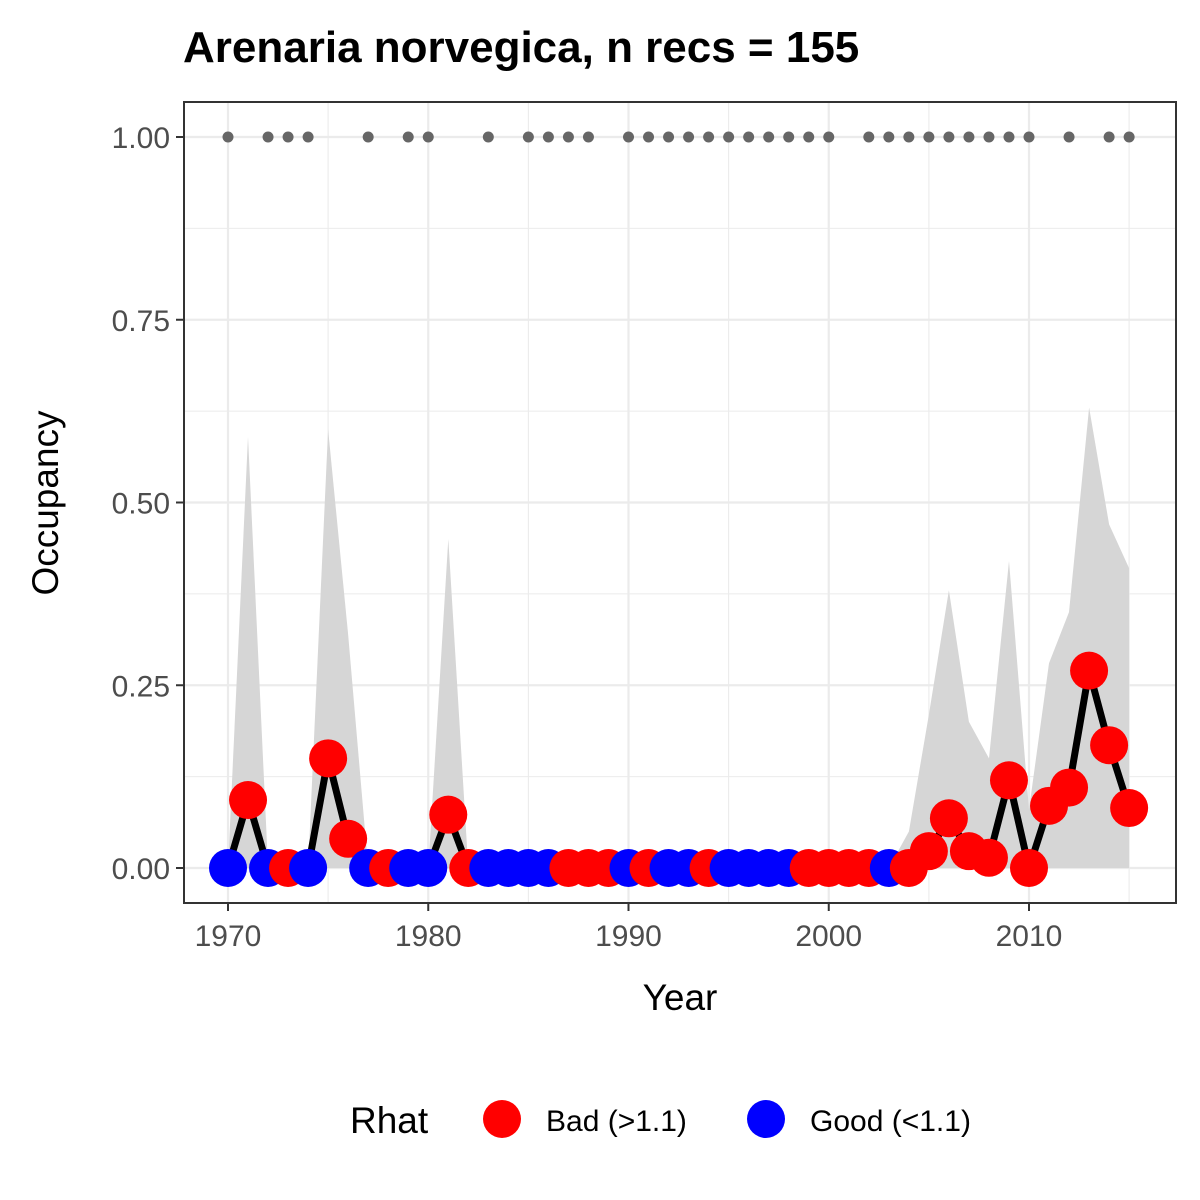  I want to click on x-axis-title: Year, so click(680, 997).